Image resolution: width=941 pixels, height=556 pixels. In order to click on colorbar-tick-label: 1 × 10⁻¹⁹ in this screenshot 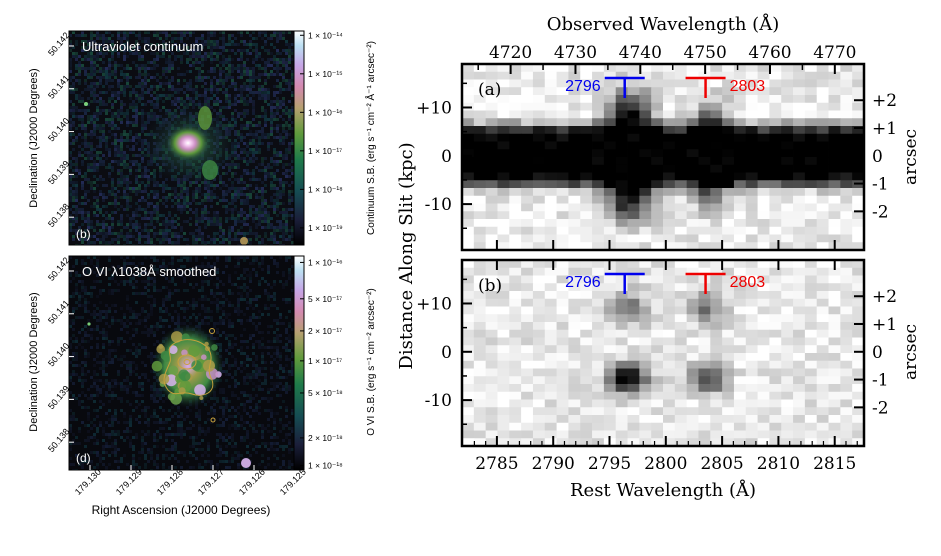, I will do `click(325, 228)`.